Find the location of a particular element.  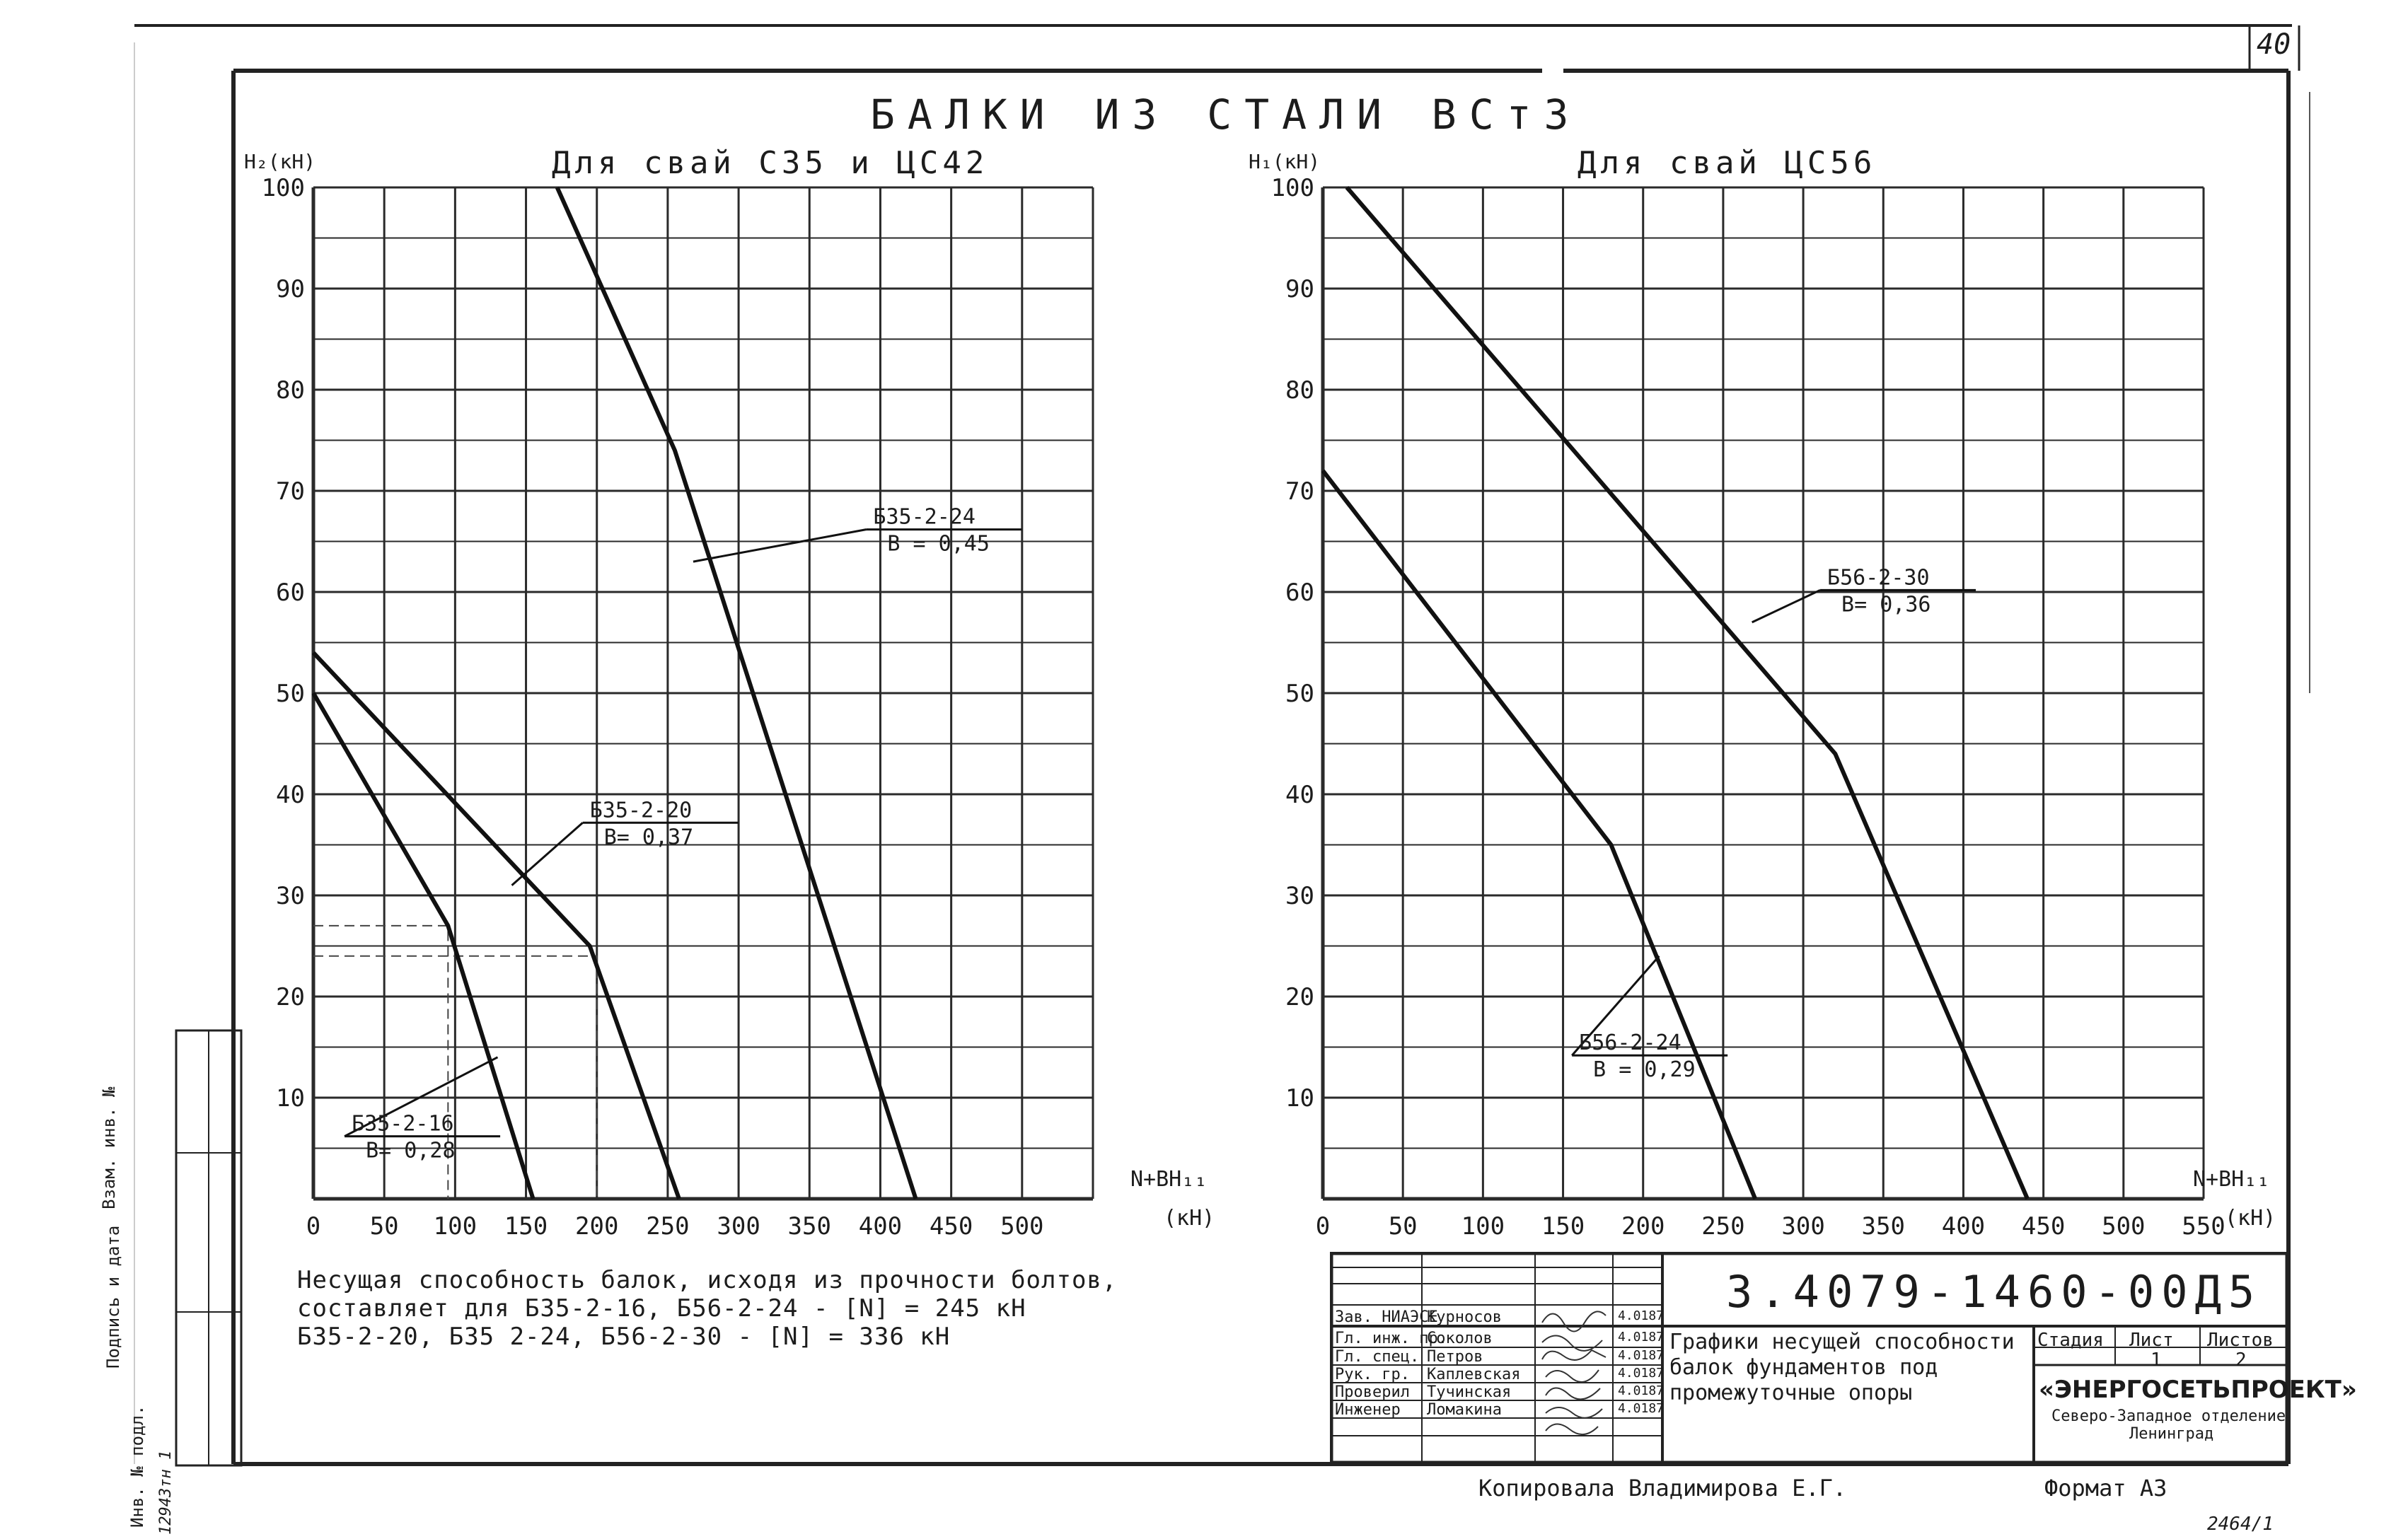

chart1-x-tick-label: 300 is located at coordinates (739, 1226).